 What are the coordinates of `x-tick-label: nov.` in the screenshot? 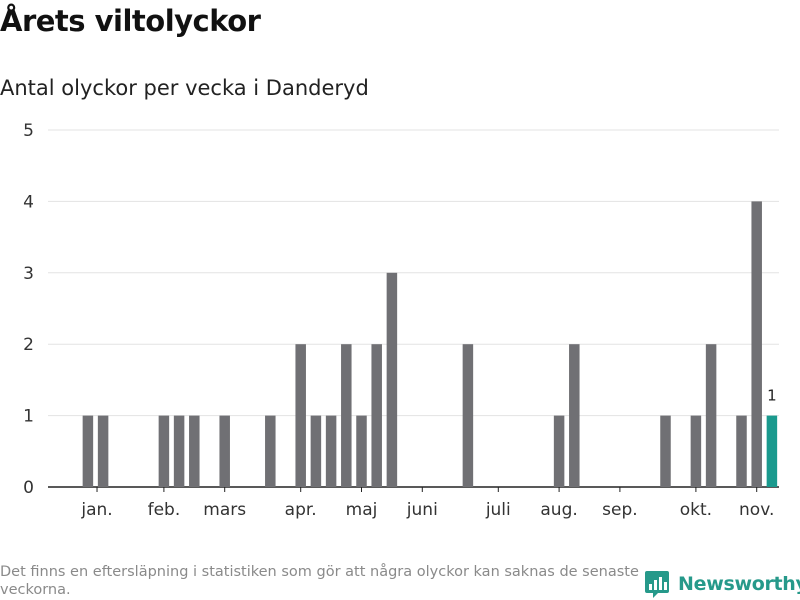 It's located at (756, 510).